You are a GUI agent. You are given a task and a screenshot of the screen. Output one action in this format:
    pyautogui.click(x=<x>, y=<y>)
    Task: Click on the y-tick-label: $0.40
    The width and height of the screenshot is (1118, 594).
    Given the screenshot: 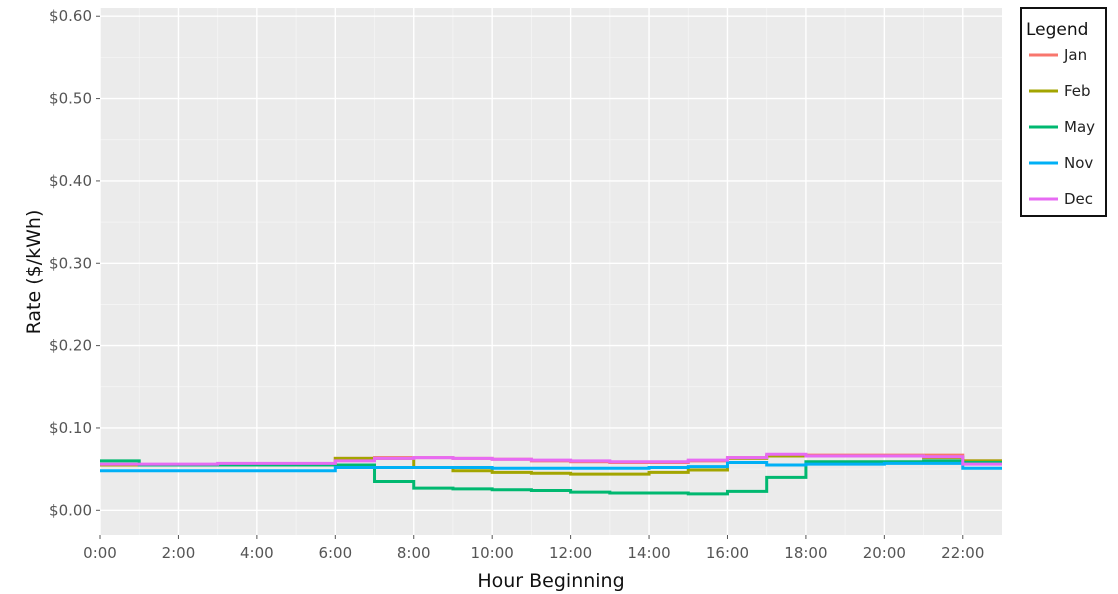 What is the action you would take?
    pyautogui.click(x=70, y=181)
    